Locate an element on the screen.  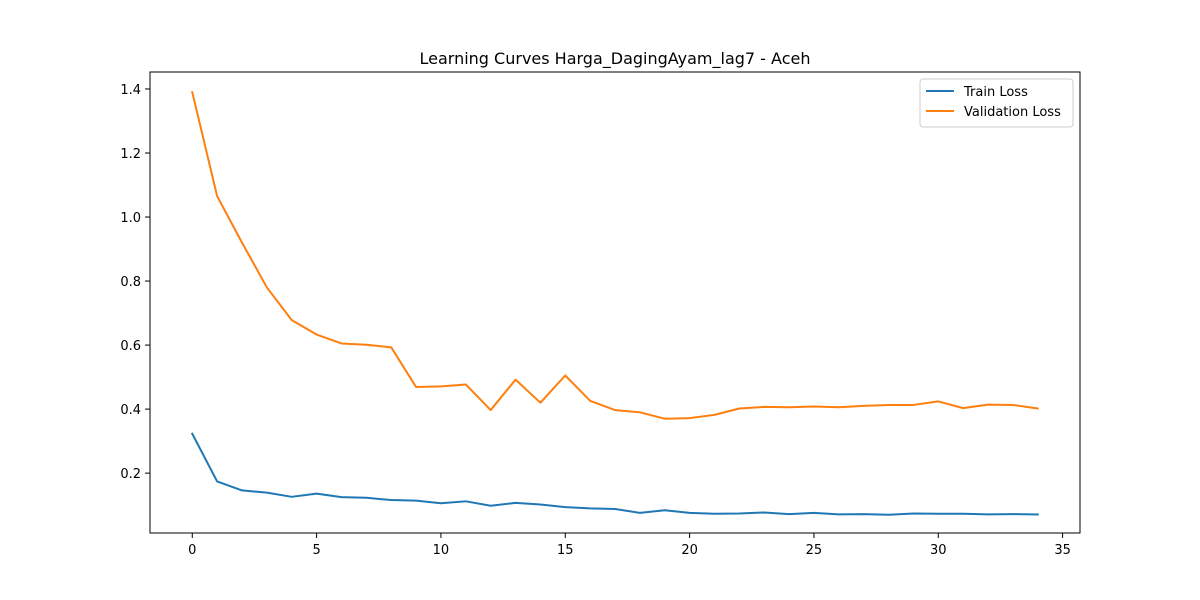
y-tick-label: 1.4 is located at coordinates (130, 90).